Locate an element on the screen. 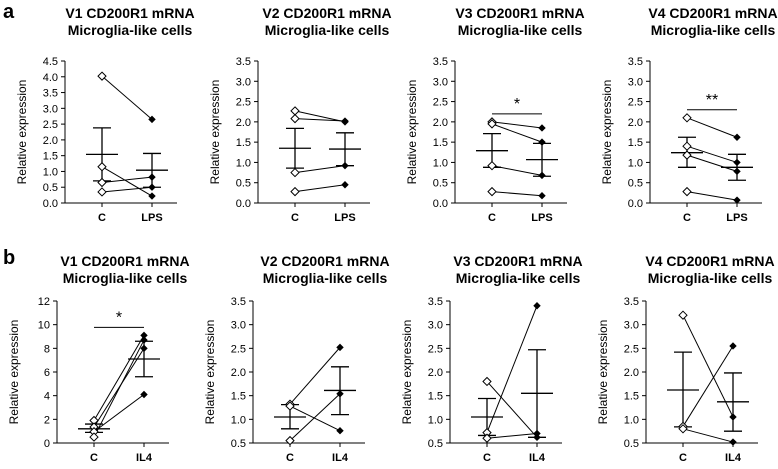 The width and height of the screenshot is (778, 469). chart-title: V2 CD200R1 mRNA is located at coordinates (324, 261).